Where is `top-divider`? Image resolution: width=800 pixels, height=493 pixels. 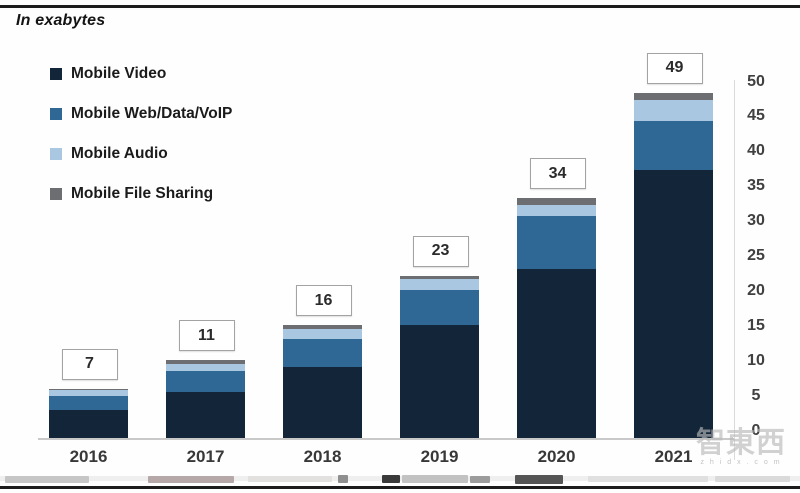 top-divider is located at coordinates (400, 6).